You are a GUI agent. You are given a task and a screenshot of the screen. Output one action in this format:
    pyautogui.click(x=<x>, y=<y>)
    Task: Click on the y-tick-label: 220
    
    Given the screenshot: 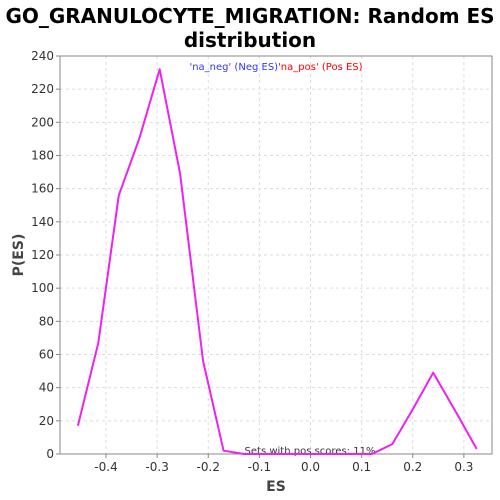 What is the action you would take?
    pyautogui.click(x=42, y=89)
    